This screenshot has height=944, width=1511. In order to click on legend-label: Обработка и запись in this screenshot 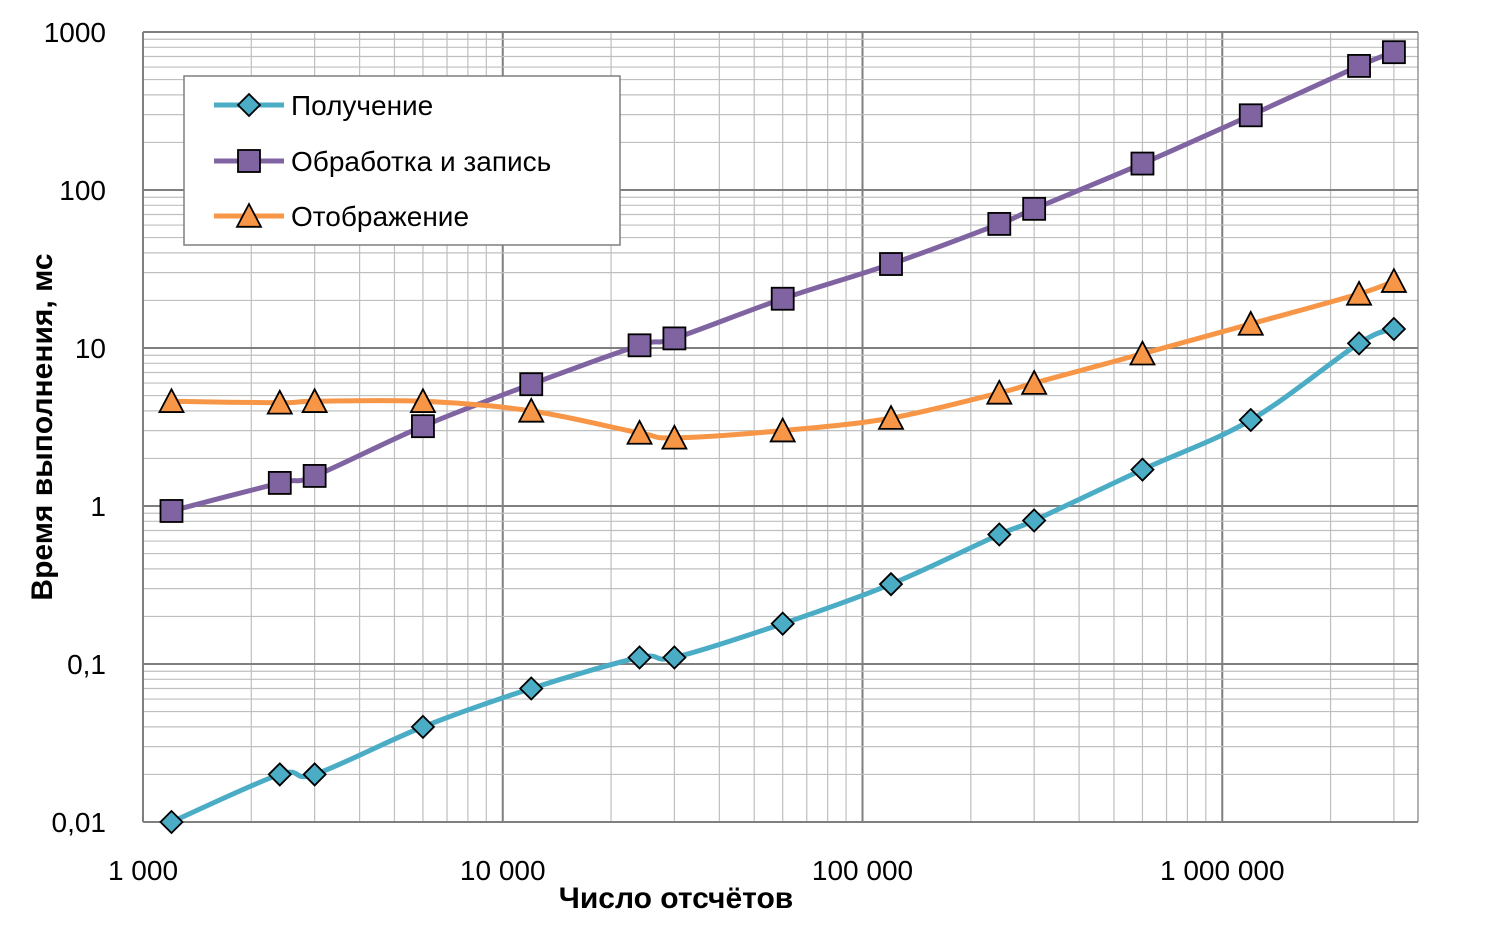, I will do `click(421, 161)`.